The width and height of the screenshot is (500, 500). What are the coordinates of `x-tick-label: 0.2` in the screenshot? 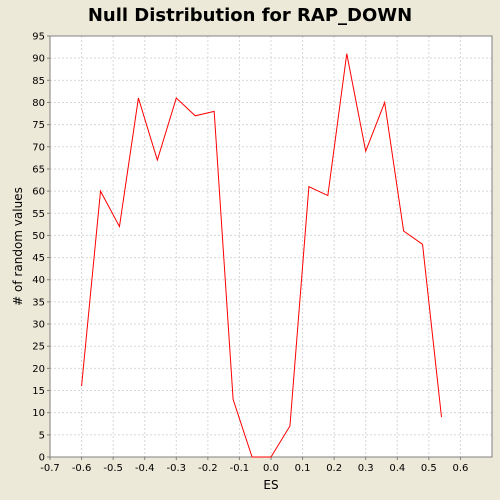 It's located at (334, 468).